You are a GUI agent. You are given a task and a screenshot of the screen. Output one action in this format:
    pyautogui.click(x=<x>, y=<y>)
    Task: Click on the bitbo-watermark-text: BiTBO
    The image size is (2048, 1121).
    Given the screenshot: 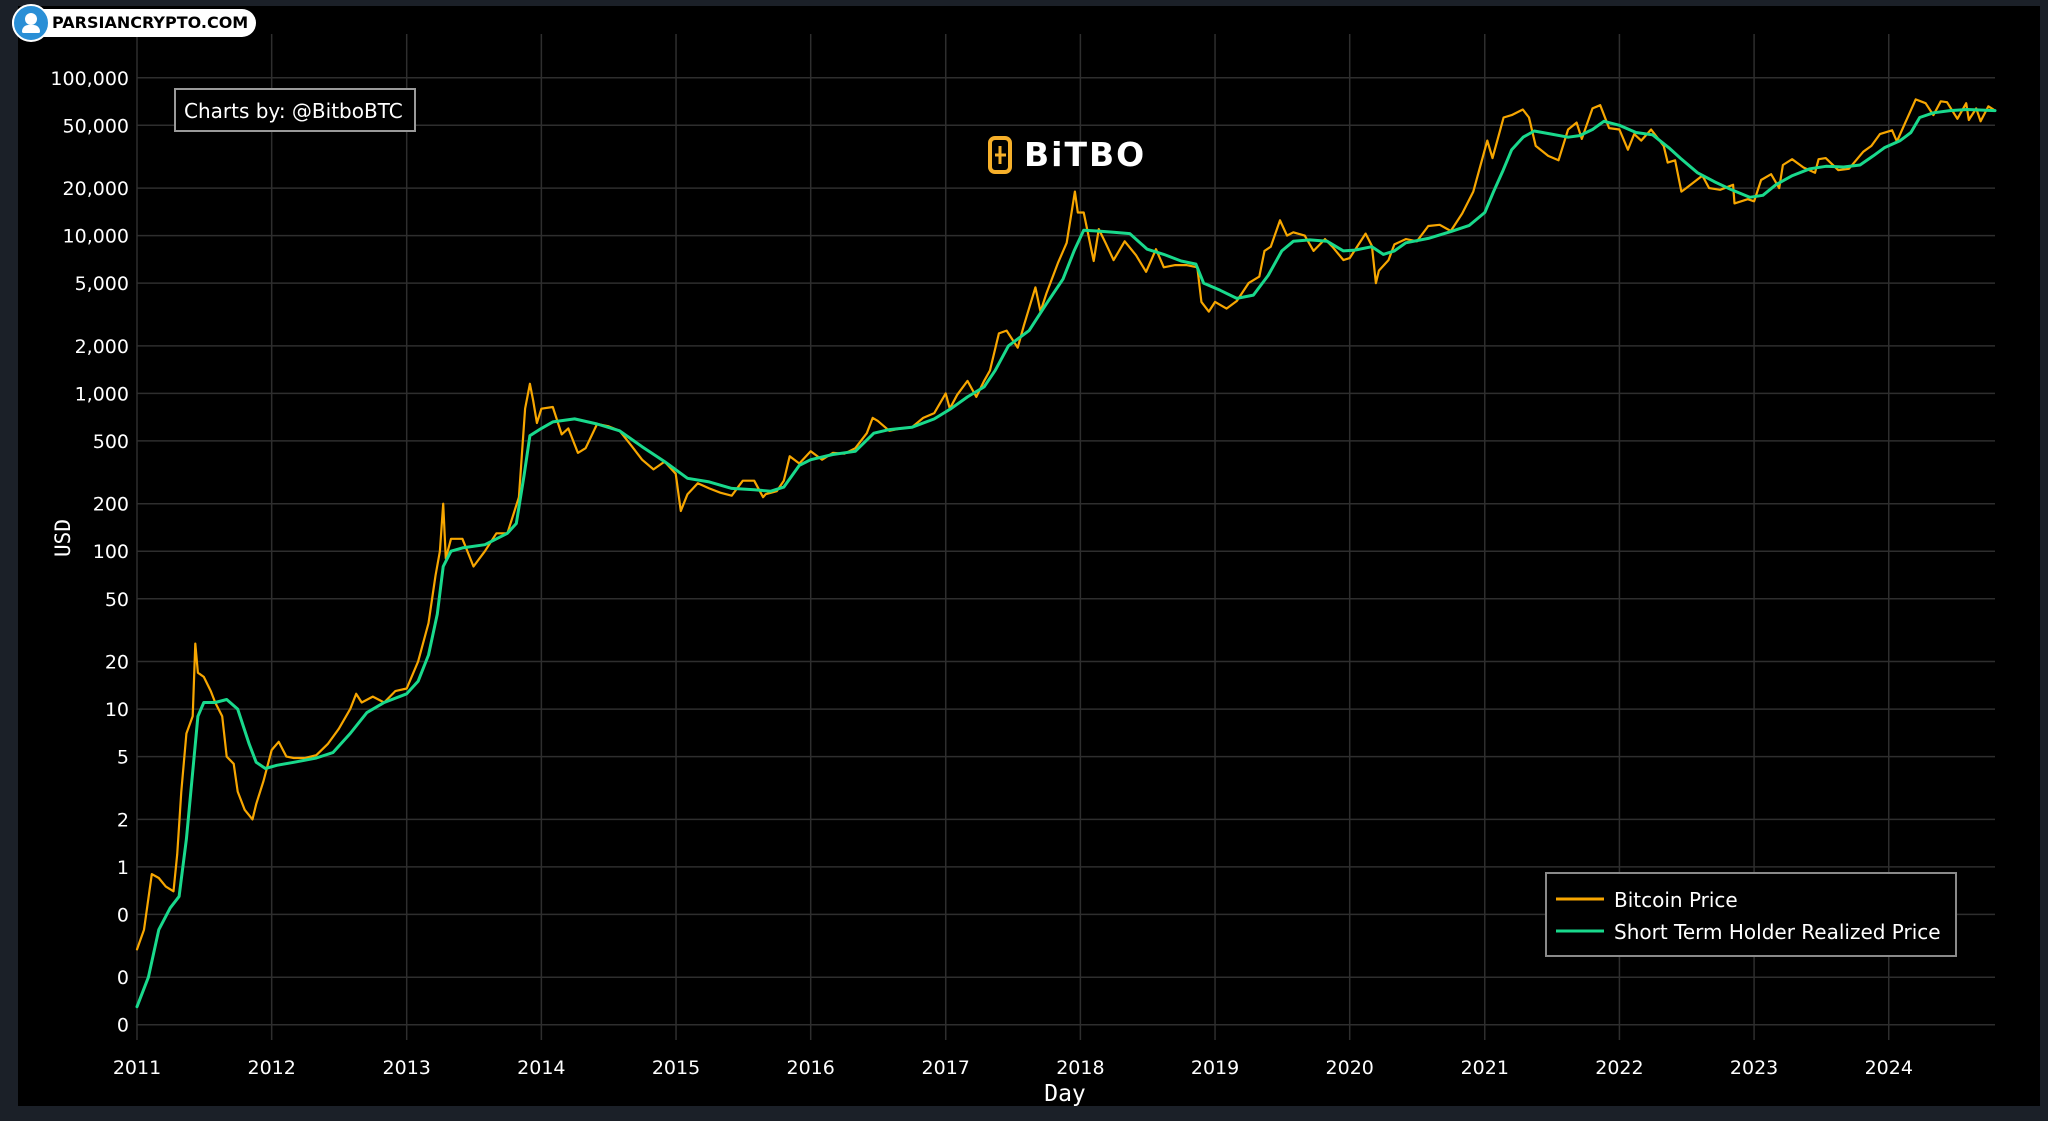 What is the action you would take?
    pyautogui.click(x=1085, y=154)
    